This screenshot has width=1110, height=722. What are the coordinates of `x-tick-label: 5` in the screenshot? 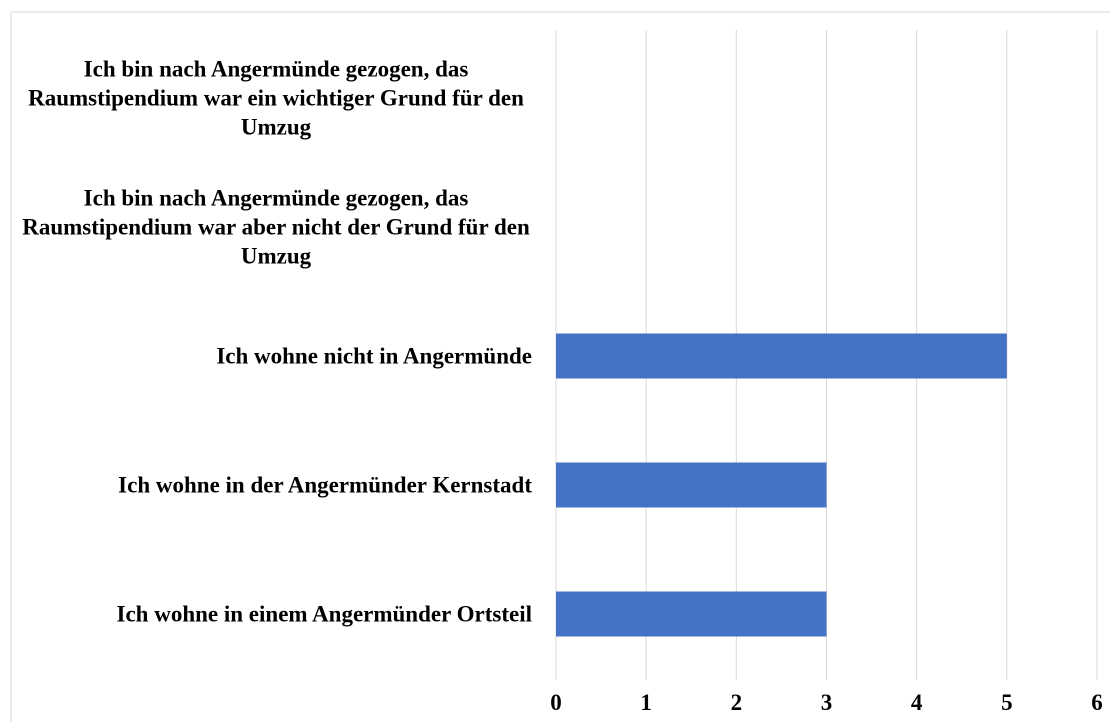 It's located at (1007, 702).